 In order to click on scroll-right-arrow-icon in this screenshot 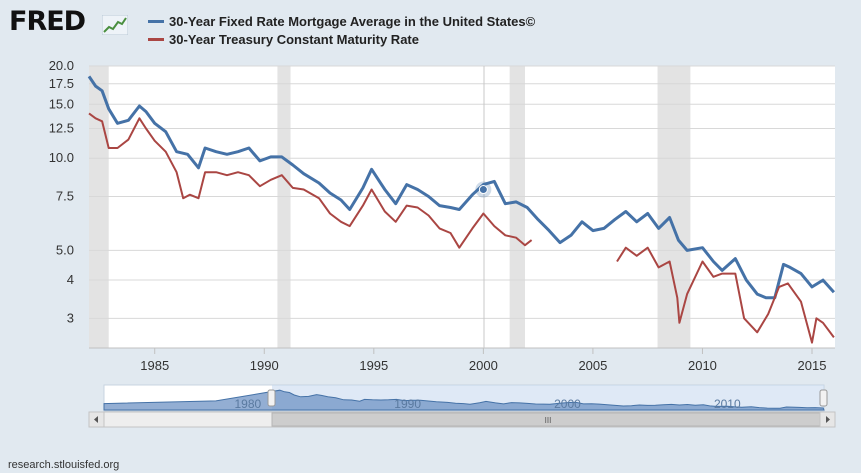, I will do `click(828, 419)`.